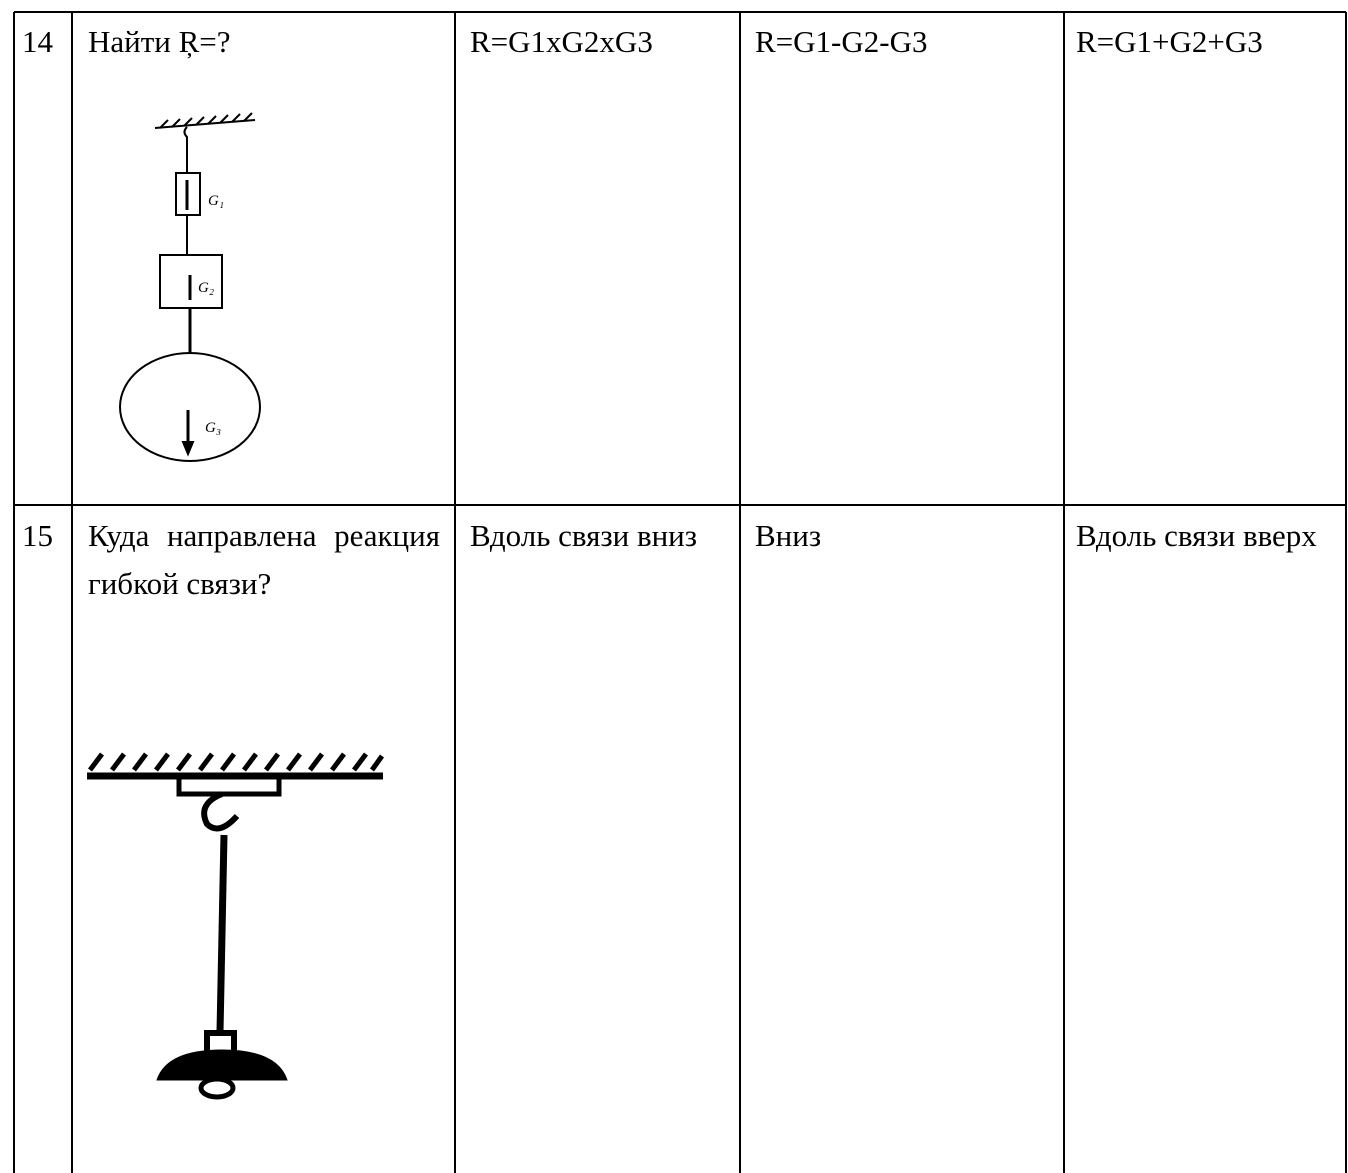 The height and width of the screenshot is (1173, 1348). I want to click on figure-label: G₃, so click(213, 428).